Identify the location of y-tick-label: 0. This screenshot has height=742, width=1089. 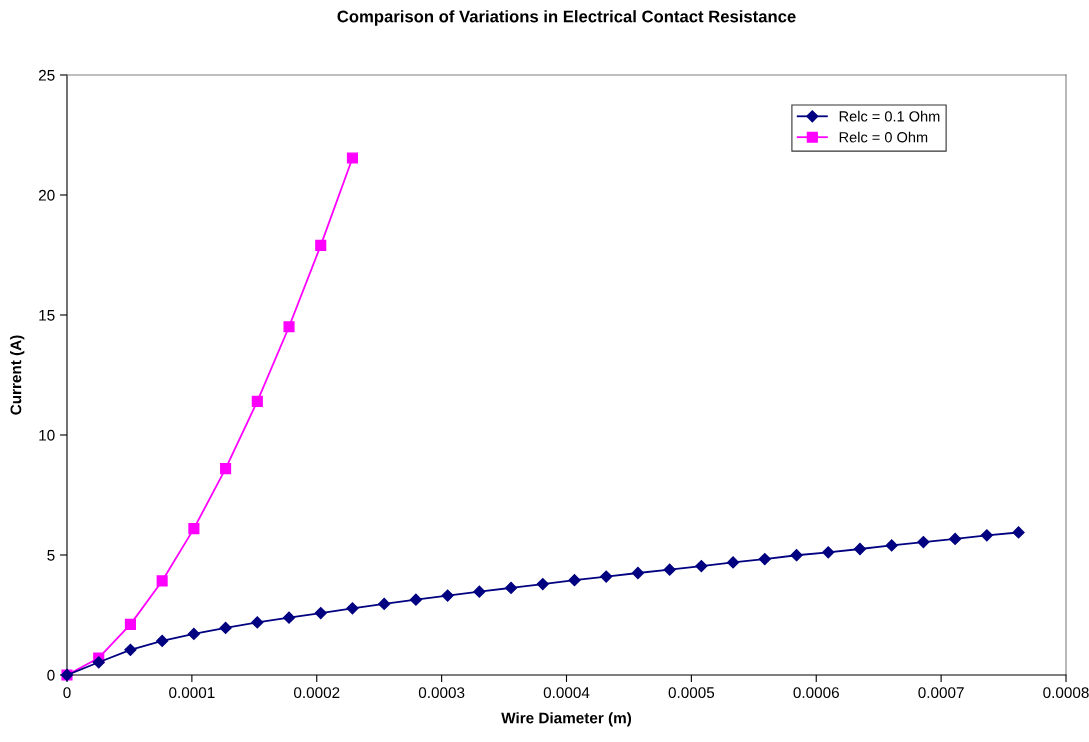
(51, 675).